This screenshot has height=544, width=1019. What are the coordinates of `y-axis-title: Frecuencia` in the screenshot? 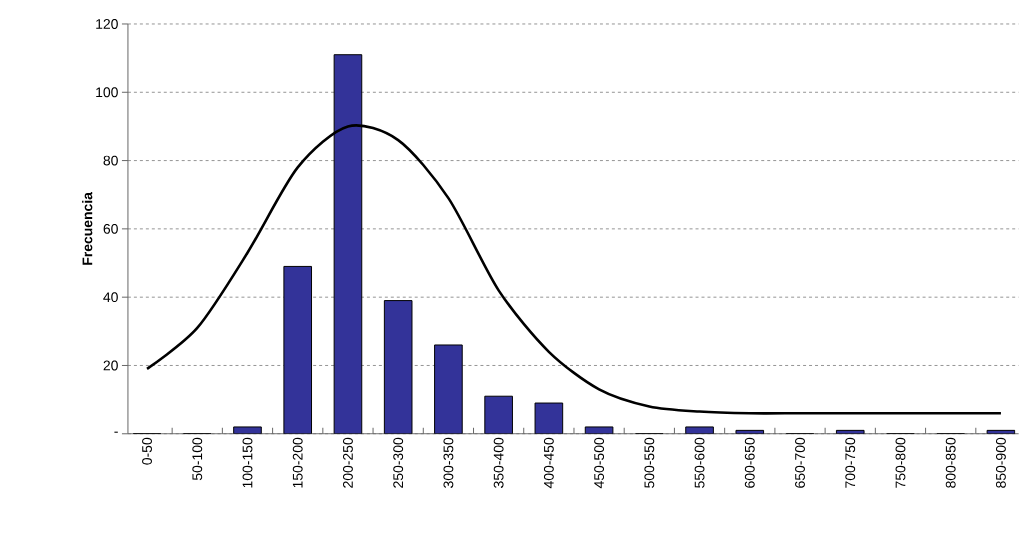 It's located at (87, 228).